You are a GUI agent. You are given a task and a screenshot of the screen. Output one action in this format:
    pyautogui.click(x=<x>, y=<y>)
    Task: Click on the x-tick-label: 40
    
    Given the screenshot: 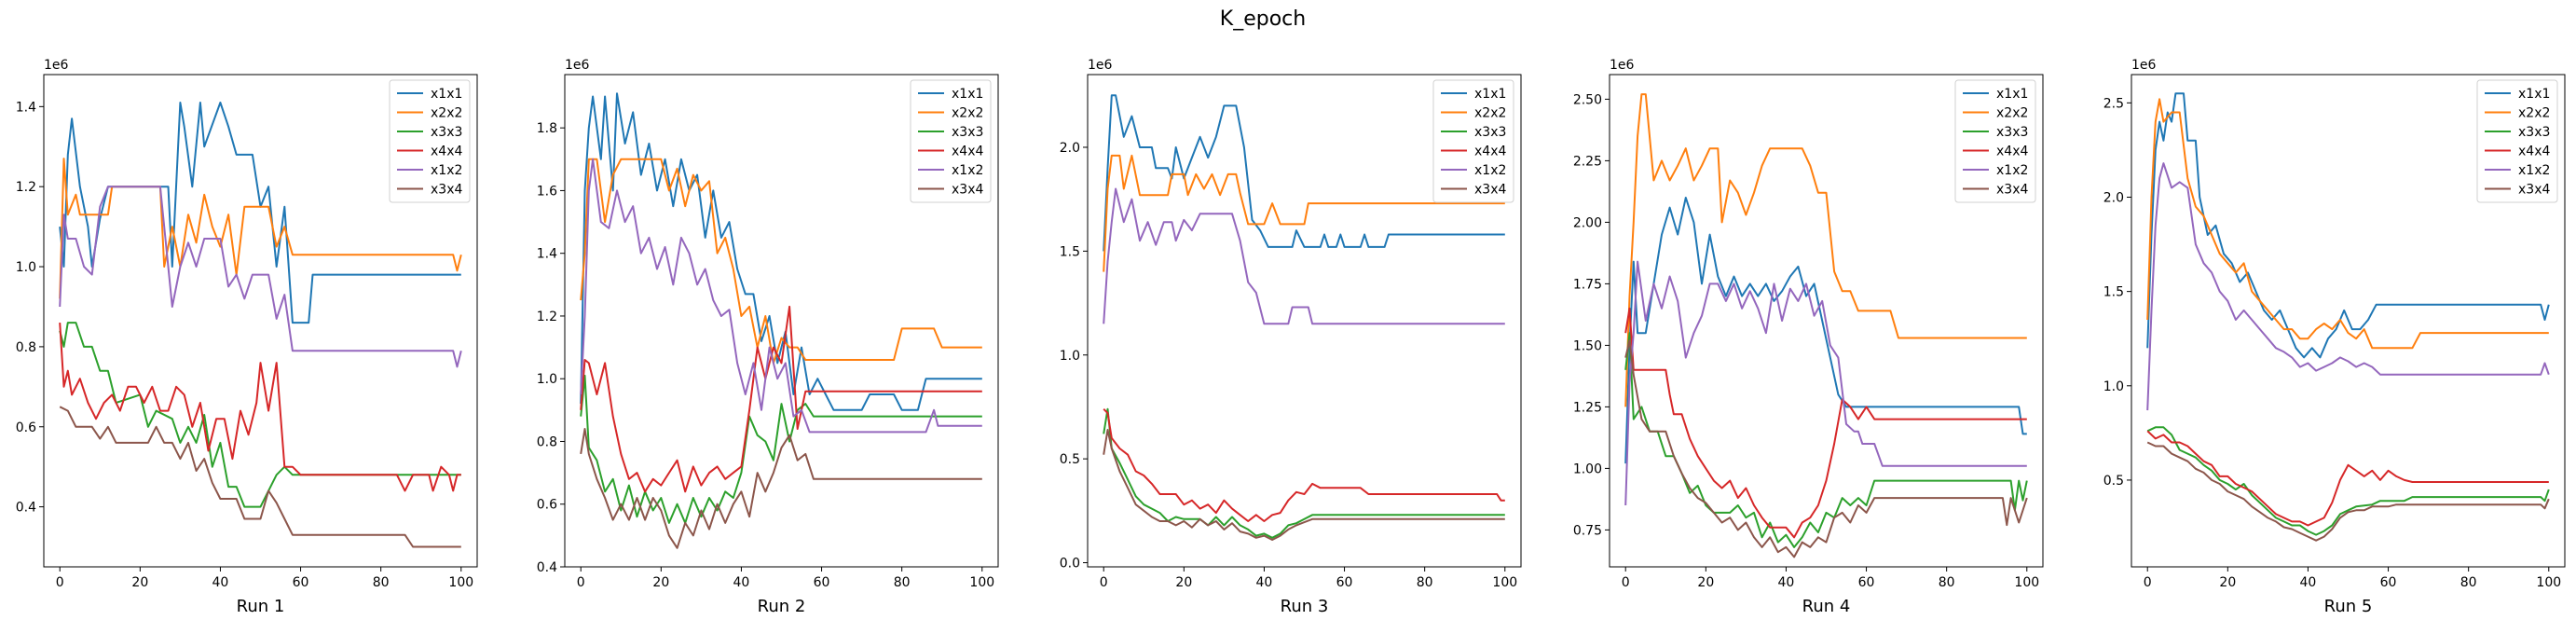 What is the action you would take?
    pyautogui.click(x=2308, y=582)
    